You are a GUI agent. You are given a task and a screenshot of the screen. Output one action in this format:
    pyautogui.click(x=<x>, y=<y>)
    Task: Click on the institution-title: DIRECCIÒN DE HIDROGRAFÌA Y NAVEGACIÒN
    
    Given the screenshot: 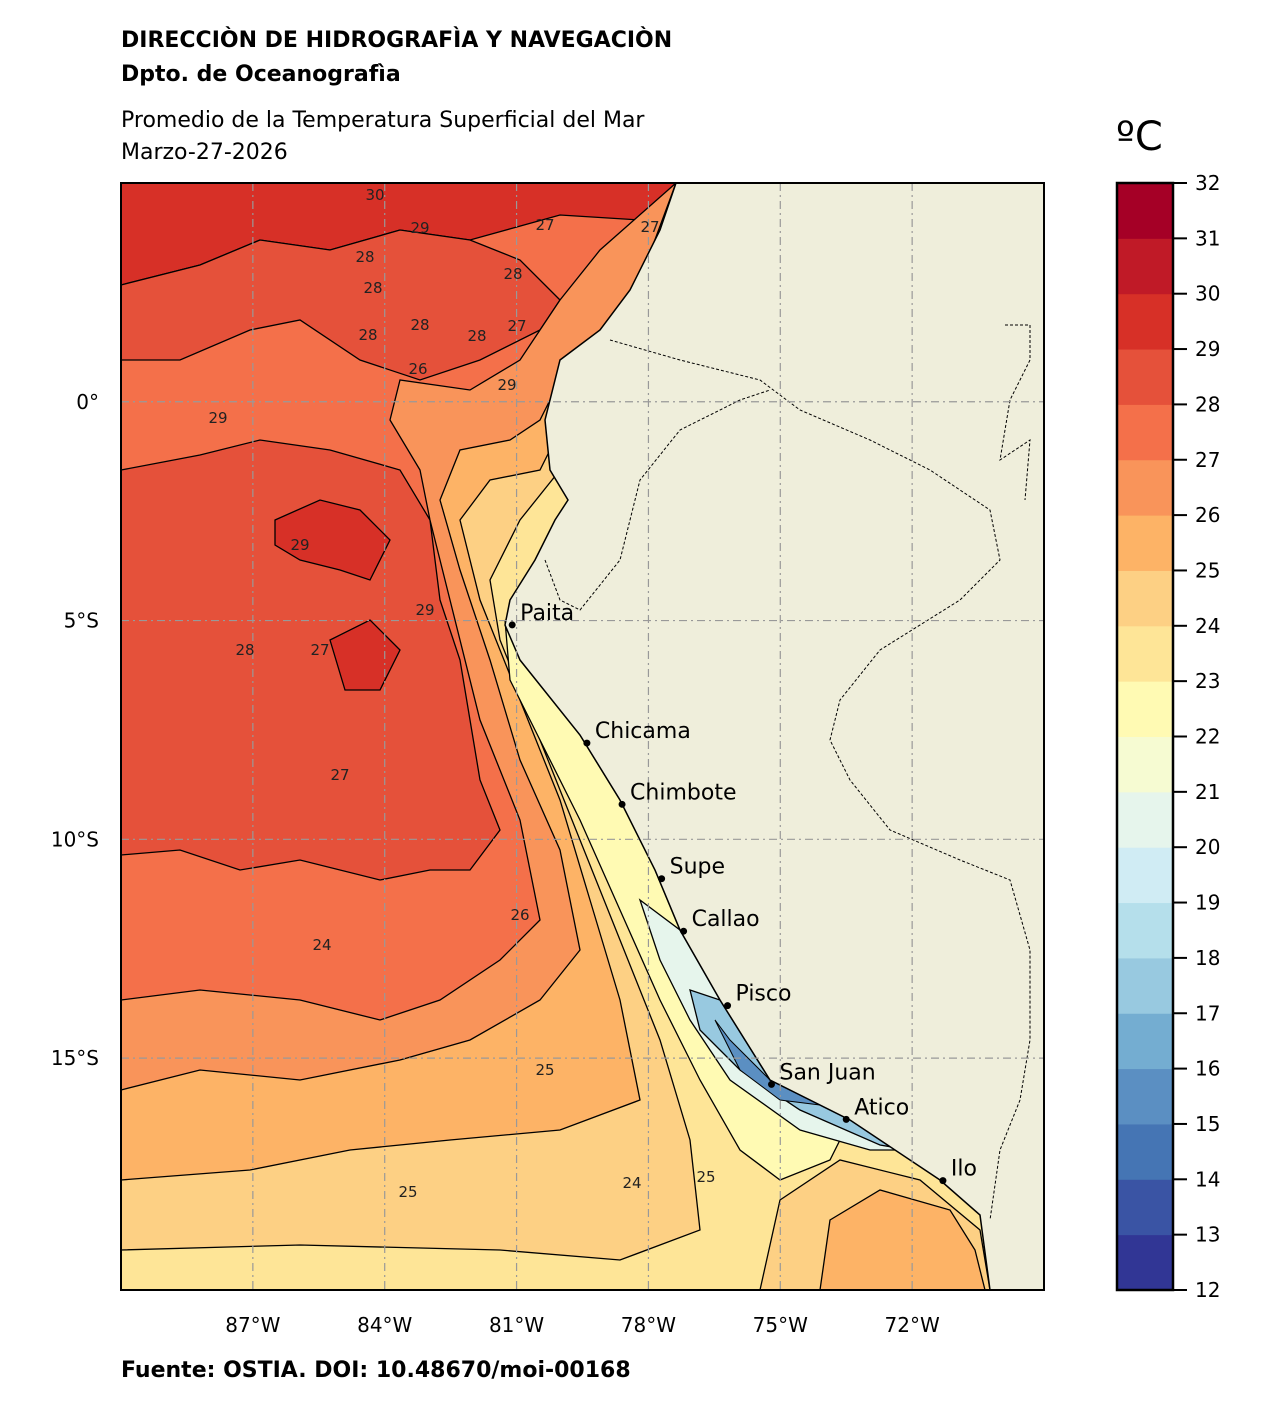 What is the action you would take?
    pyautogui.click(x=397, y=40)
    